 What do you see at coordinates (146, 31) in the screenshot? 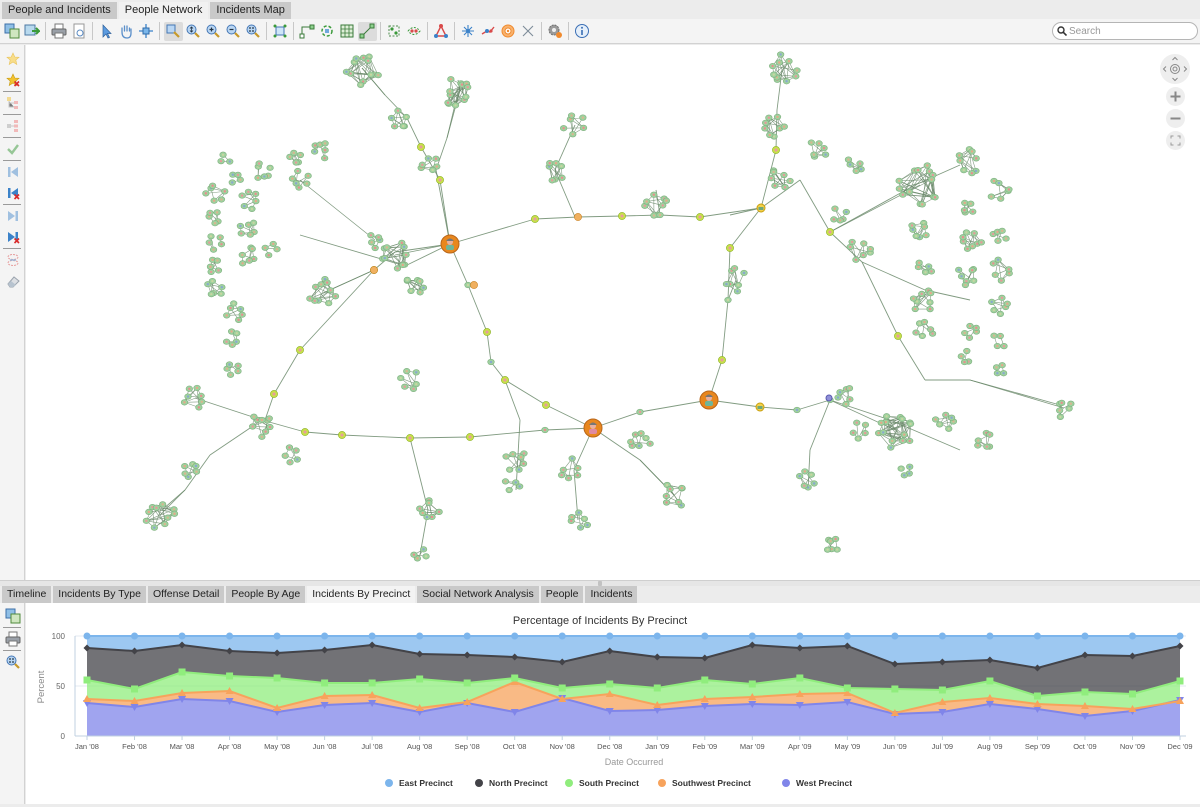
I see `move-node-icon` at bounding box center [146, 31].